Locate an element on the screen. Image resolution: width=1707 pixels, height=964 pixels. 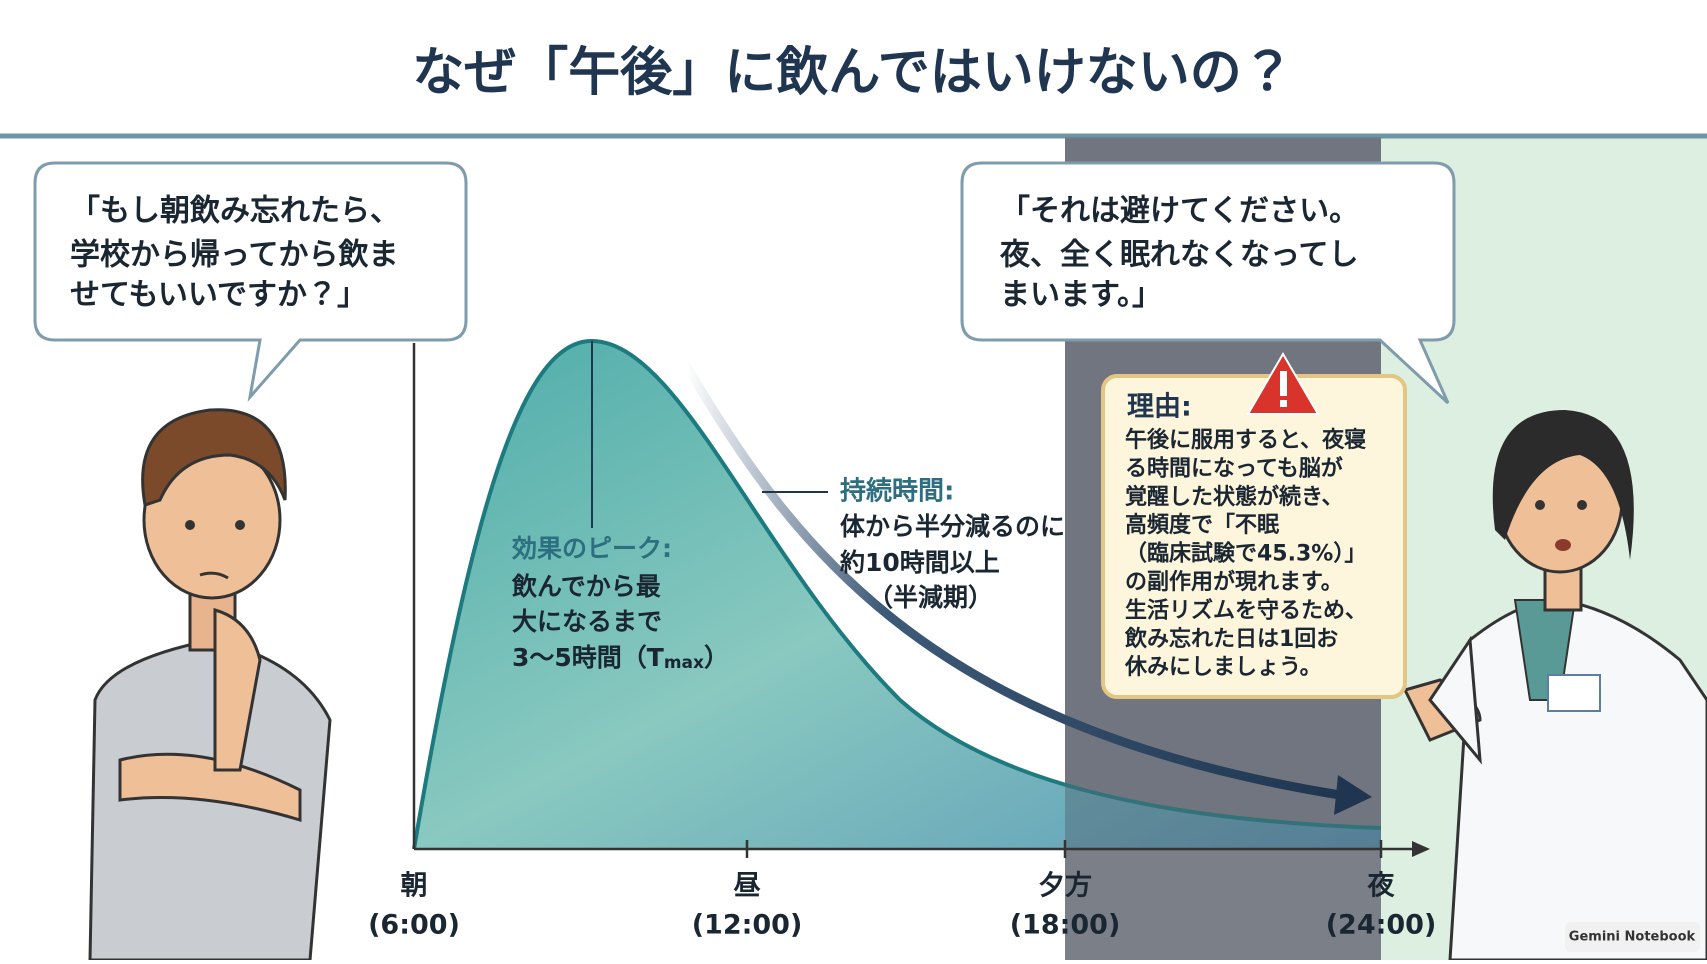
duration-text: 約10時間以上 is located at coordinates (919, 562).